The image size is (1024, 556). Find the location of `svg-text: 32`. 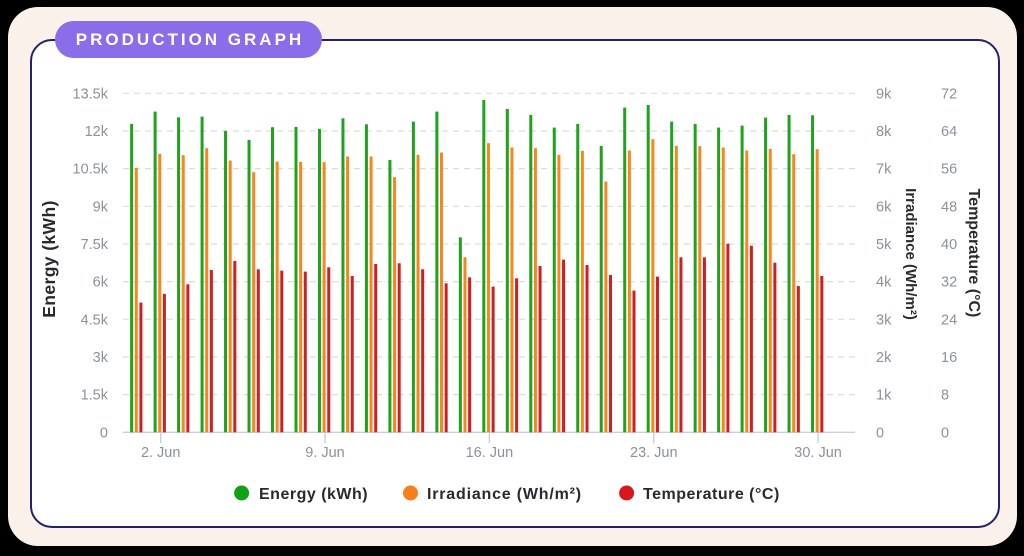

svg-text: 32 is located at coordinates (949, 283).